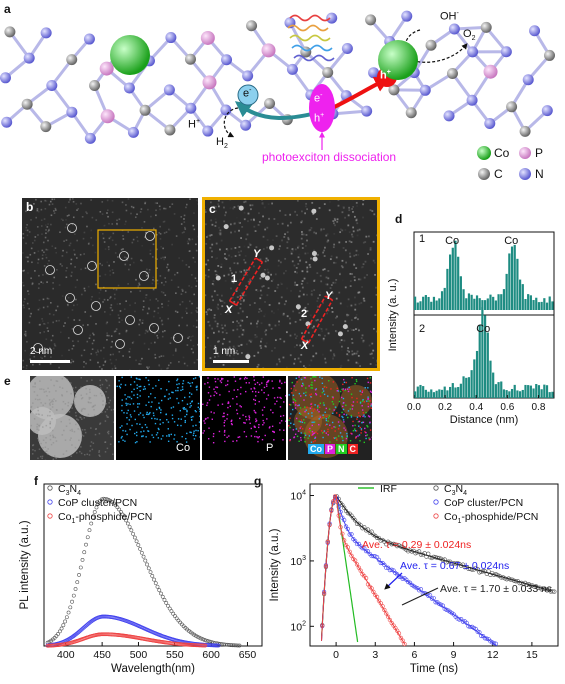 This screenshot has width=565, height=684. I want to click on profile-bar, so click(528, 302).